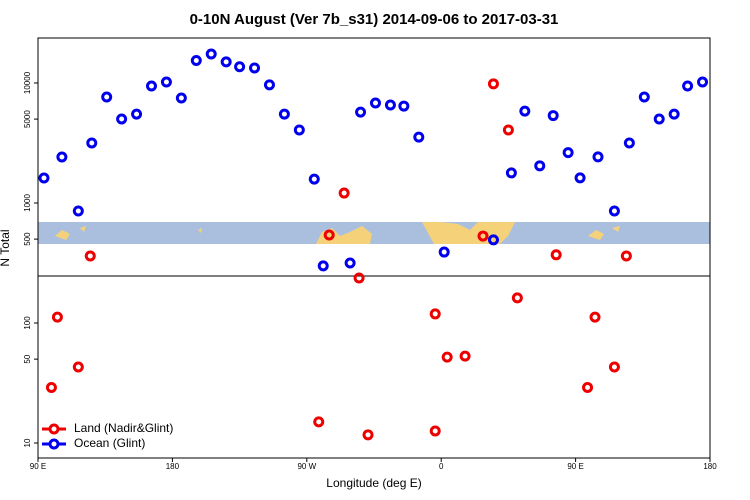  What do you see at coordinates (27, 323) in the screenshot?
I see `y-tick-label: 100` at bounding box center [27, 323].